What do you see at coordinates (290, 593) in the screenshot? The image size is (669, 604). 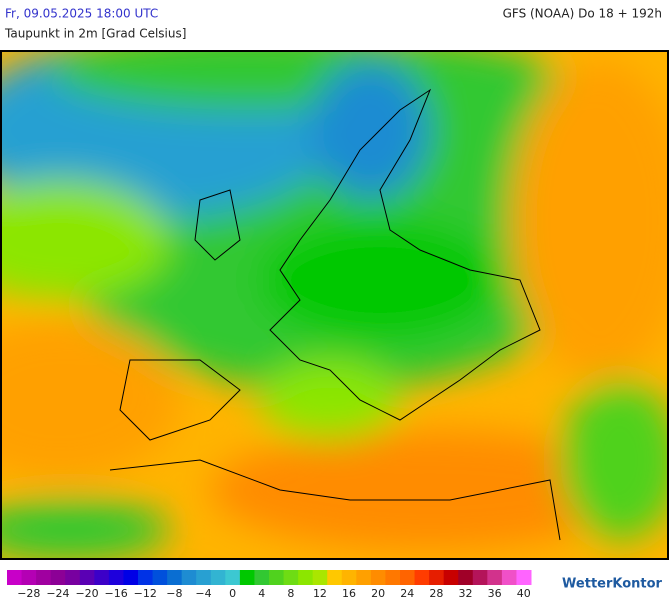 I see `legend-label: 8` at bounding box center [290, 593].